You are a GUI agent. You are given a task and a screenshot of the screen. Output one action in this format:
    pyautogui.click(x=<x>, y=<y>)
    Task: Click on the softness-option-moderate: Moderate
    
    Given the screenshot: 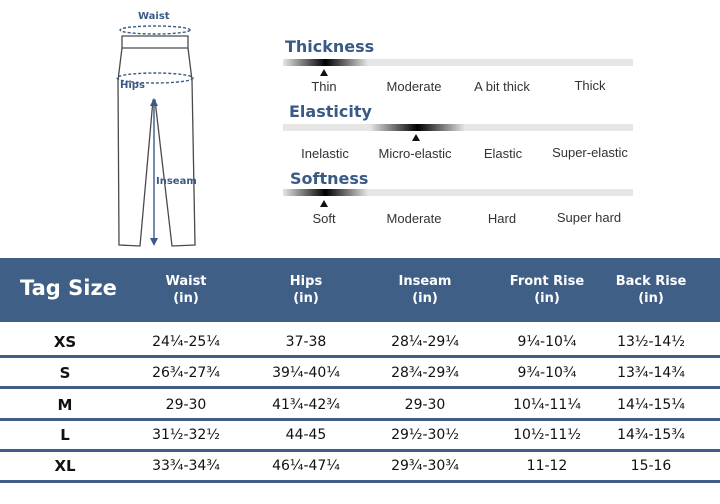 What is the action you would take?
    pyautogui.click(x=414, y=218)
    